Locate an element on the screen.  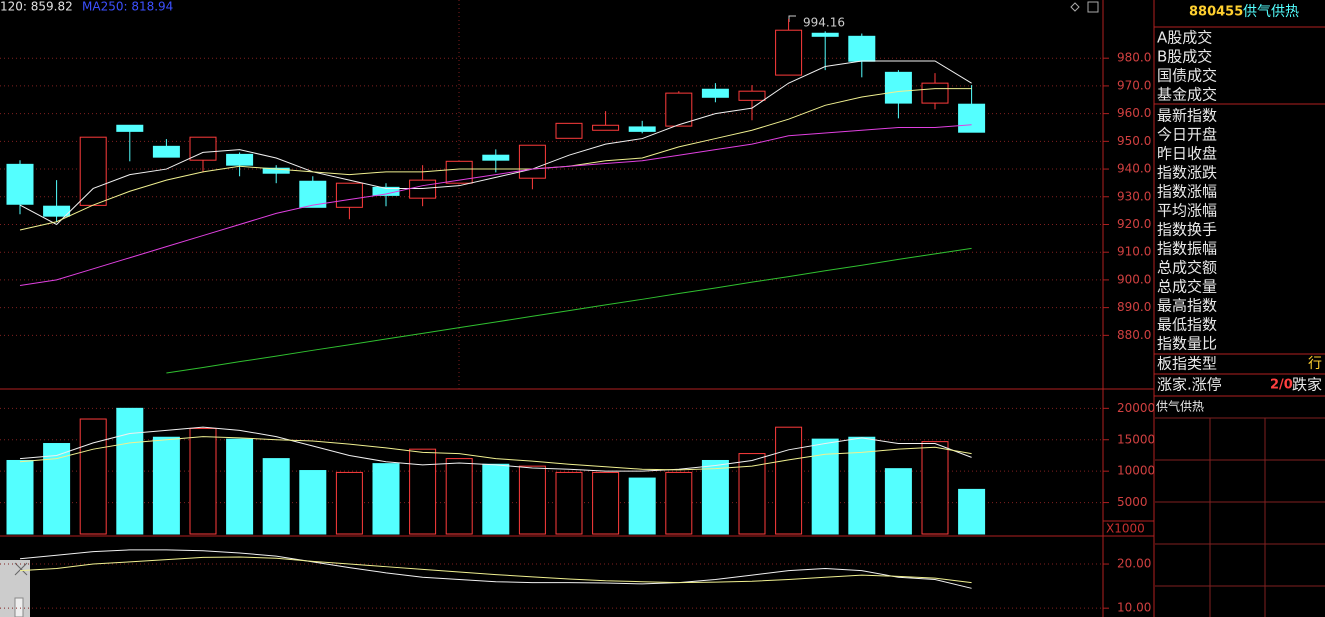
trade-item: A股成交 is located at coordinates (1184, 38).